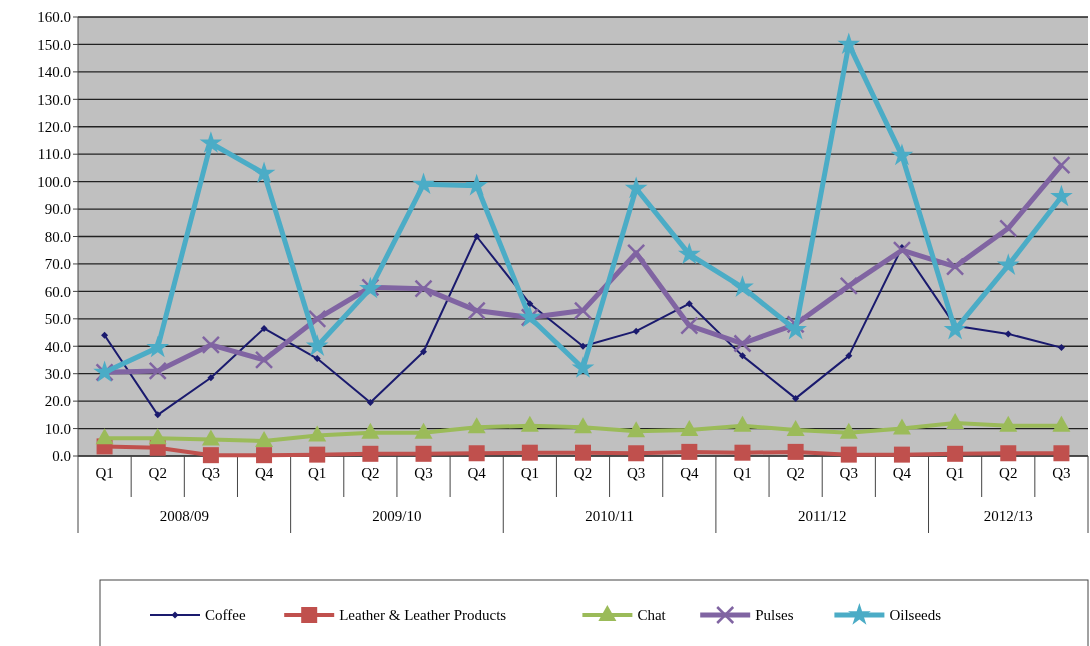 The height and width of the screenshot is (646, 1090). I want to click on y-tick-label: 60.0, so click(57, 291).